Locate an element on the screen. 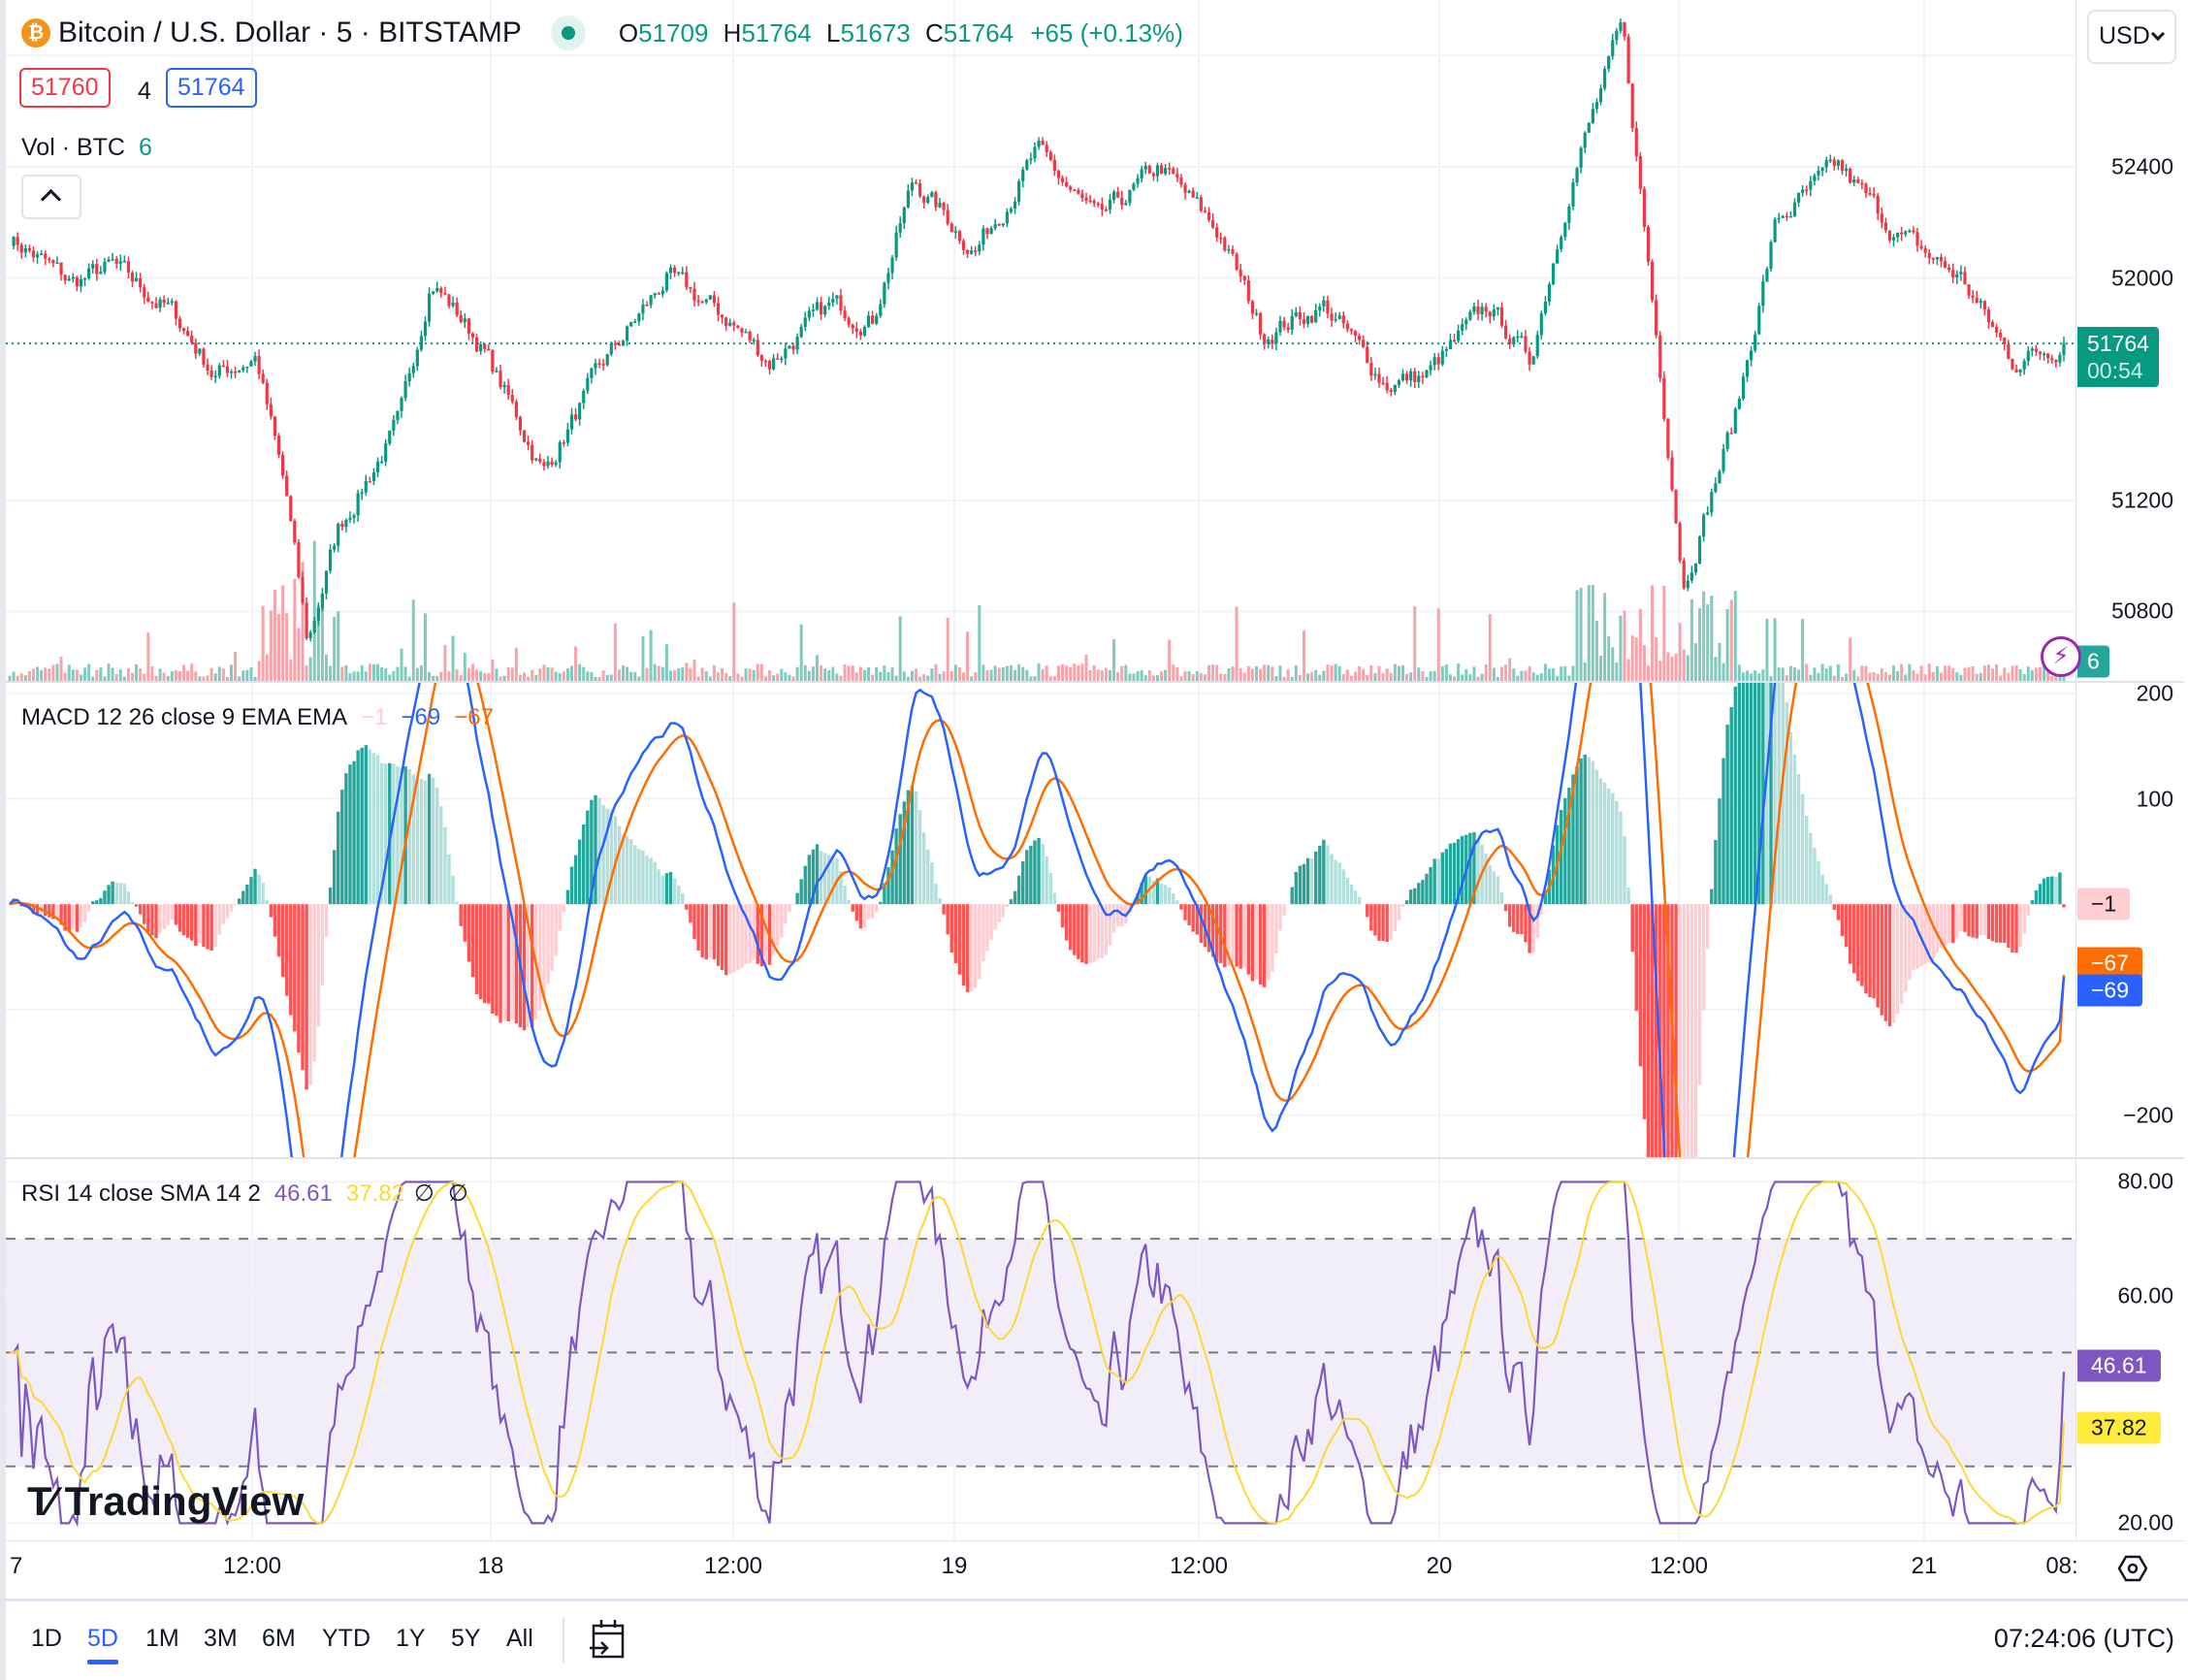 The width and height of the screenshot is (2188, 1680). left-border is located at coordinates (3, 840).